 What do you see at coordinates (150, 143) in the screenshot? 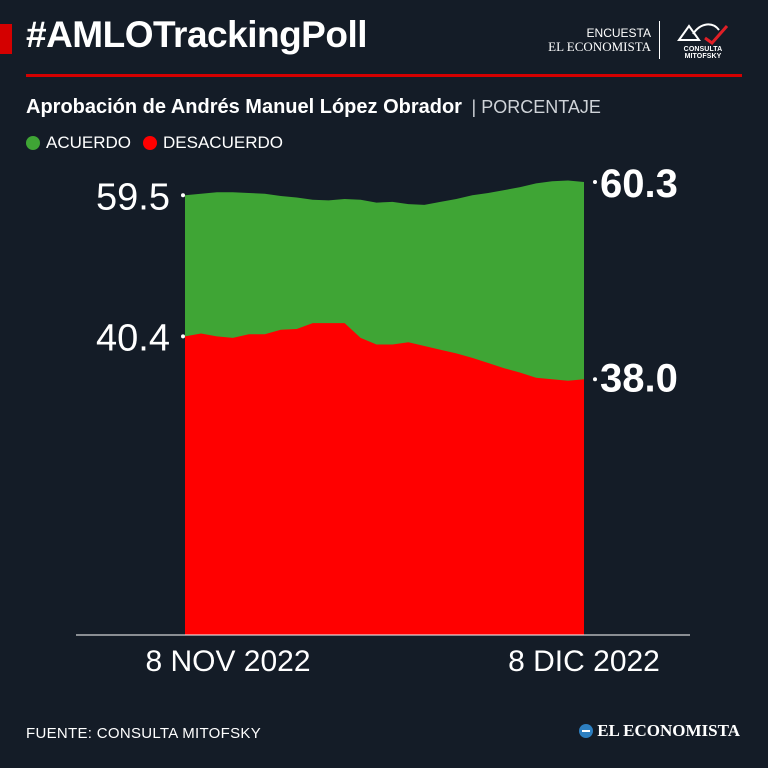
I see `legend-swatch-desacuerdo` at bounding box center [150, 143].